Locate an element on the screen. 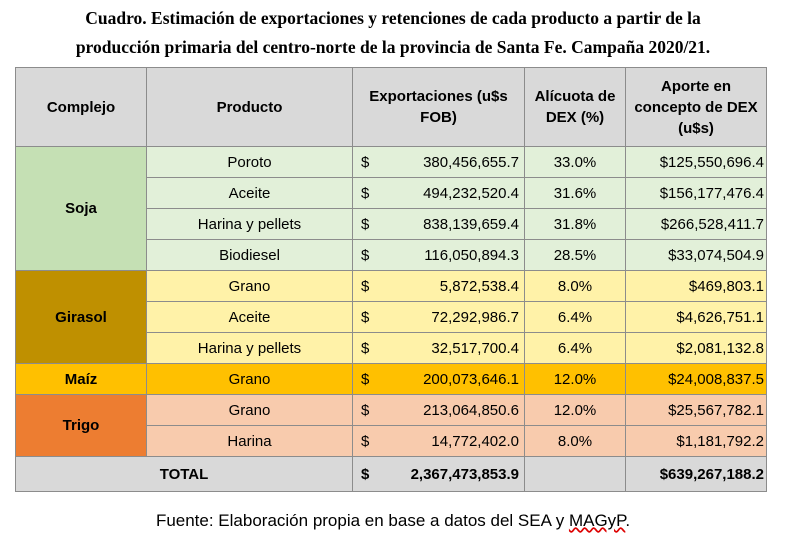  cell-aporte: $156,177,476.4 is located at coordinates (696, 193).